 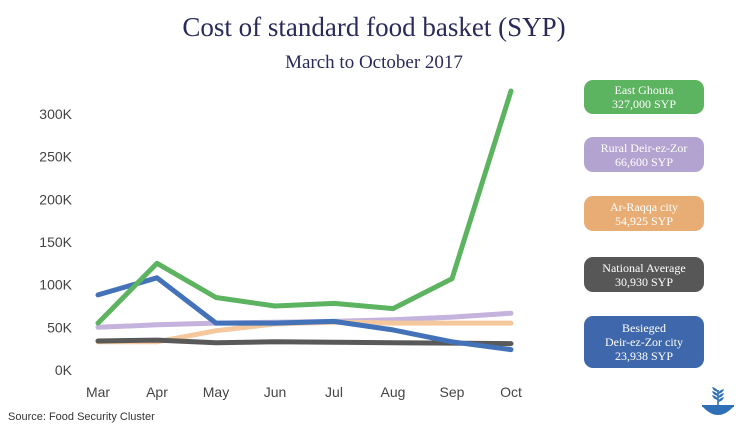 What do you see at coordinates (157, 392) in the screenshot?
I see `x-tick-label: Apr` at bounding box center [157, 392].